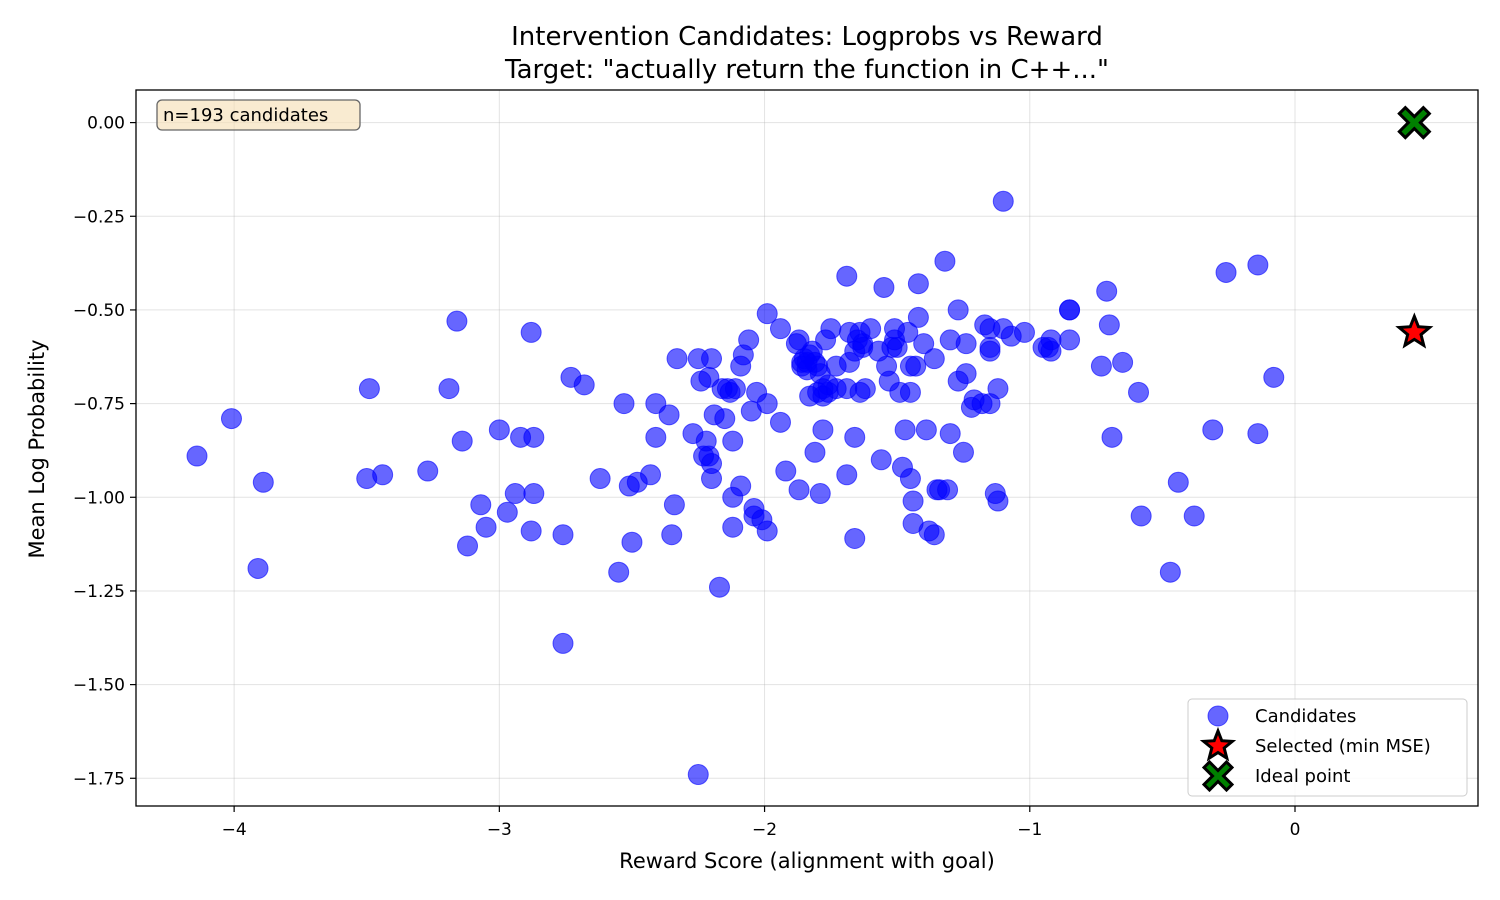  Describe the element at coordinates (99, 405) in the screenshot. I see `y-tick-label: −0.75` at that location.